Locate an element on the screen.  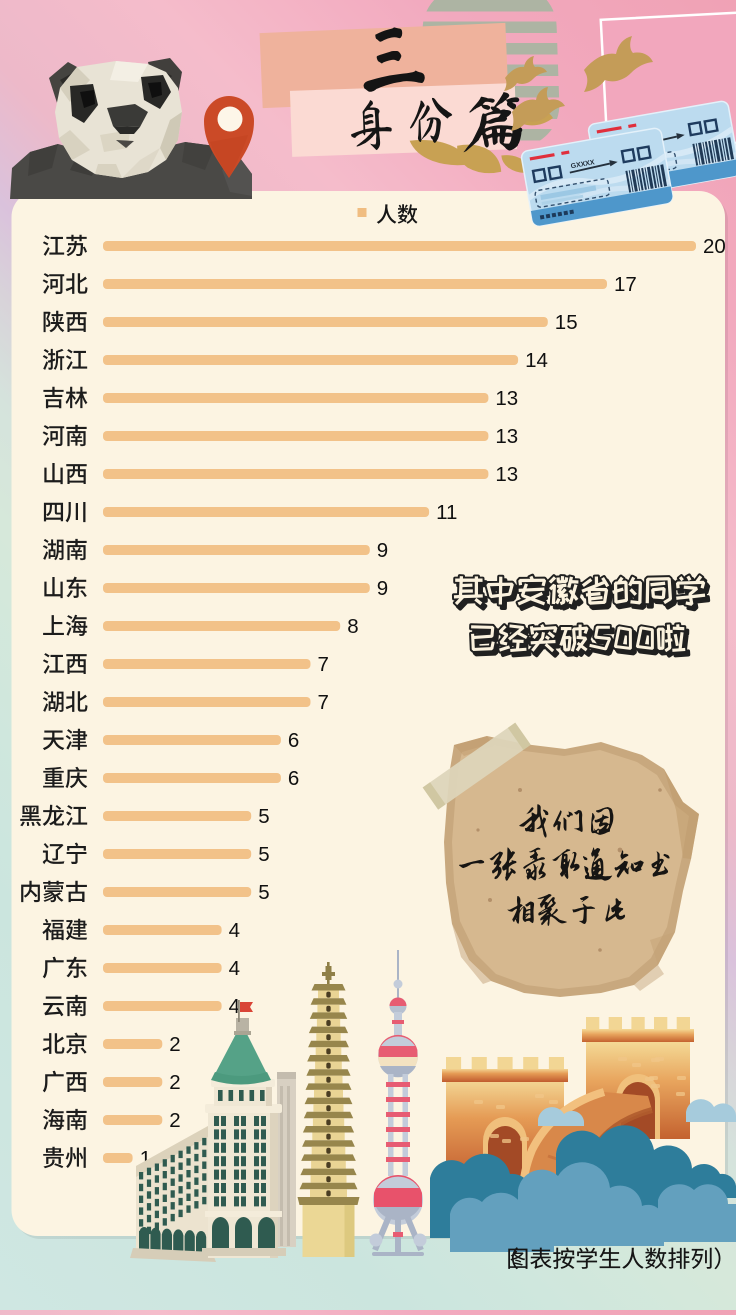
svg-text: GXXXX is located at coordinates (582, 164).